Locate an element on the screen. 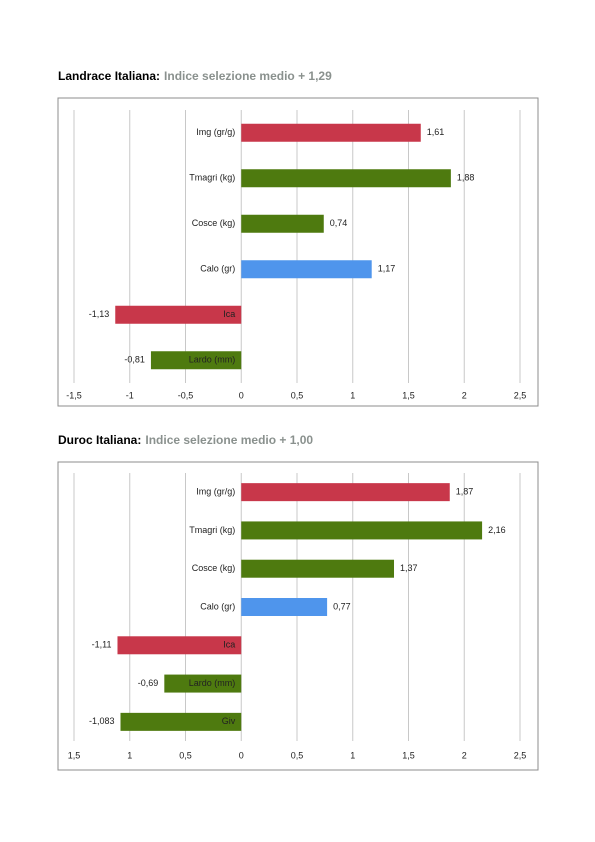 This screenshot has width=595, height=842. x-tick-label: -1 is located at coordinates (130, 395).